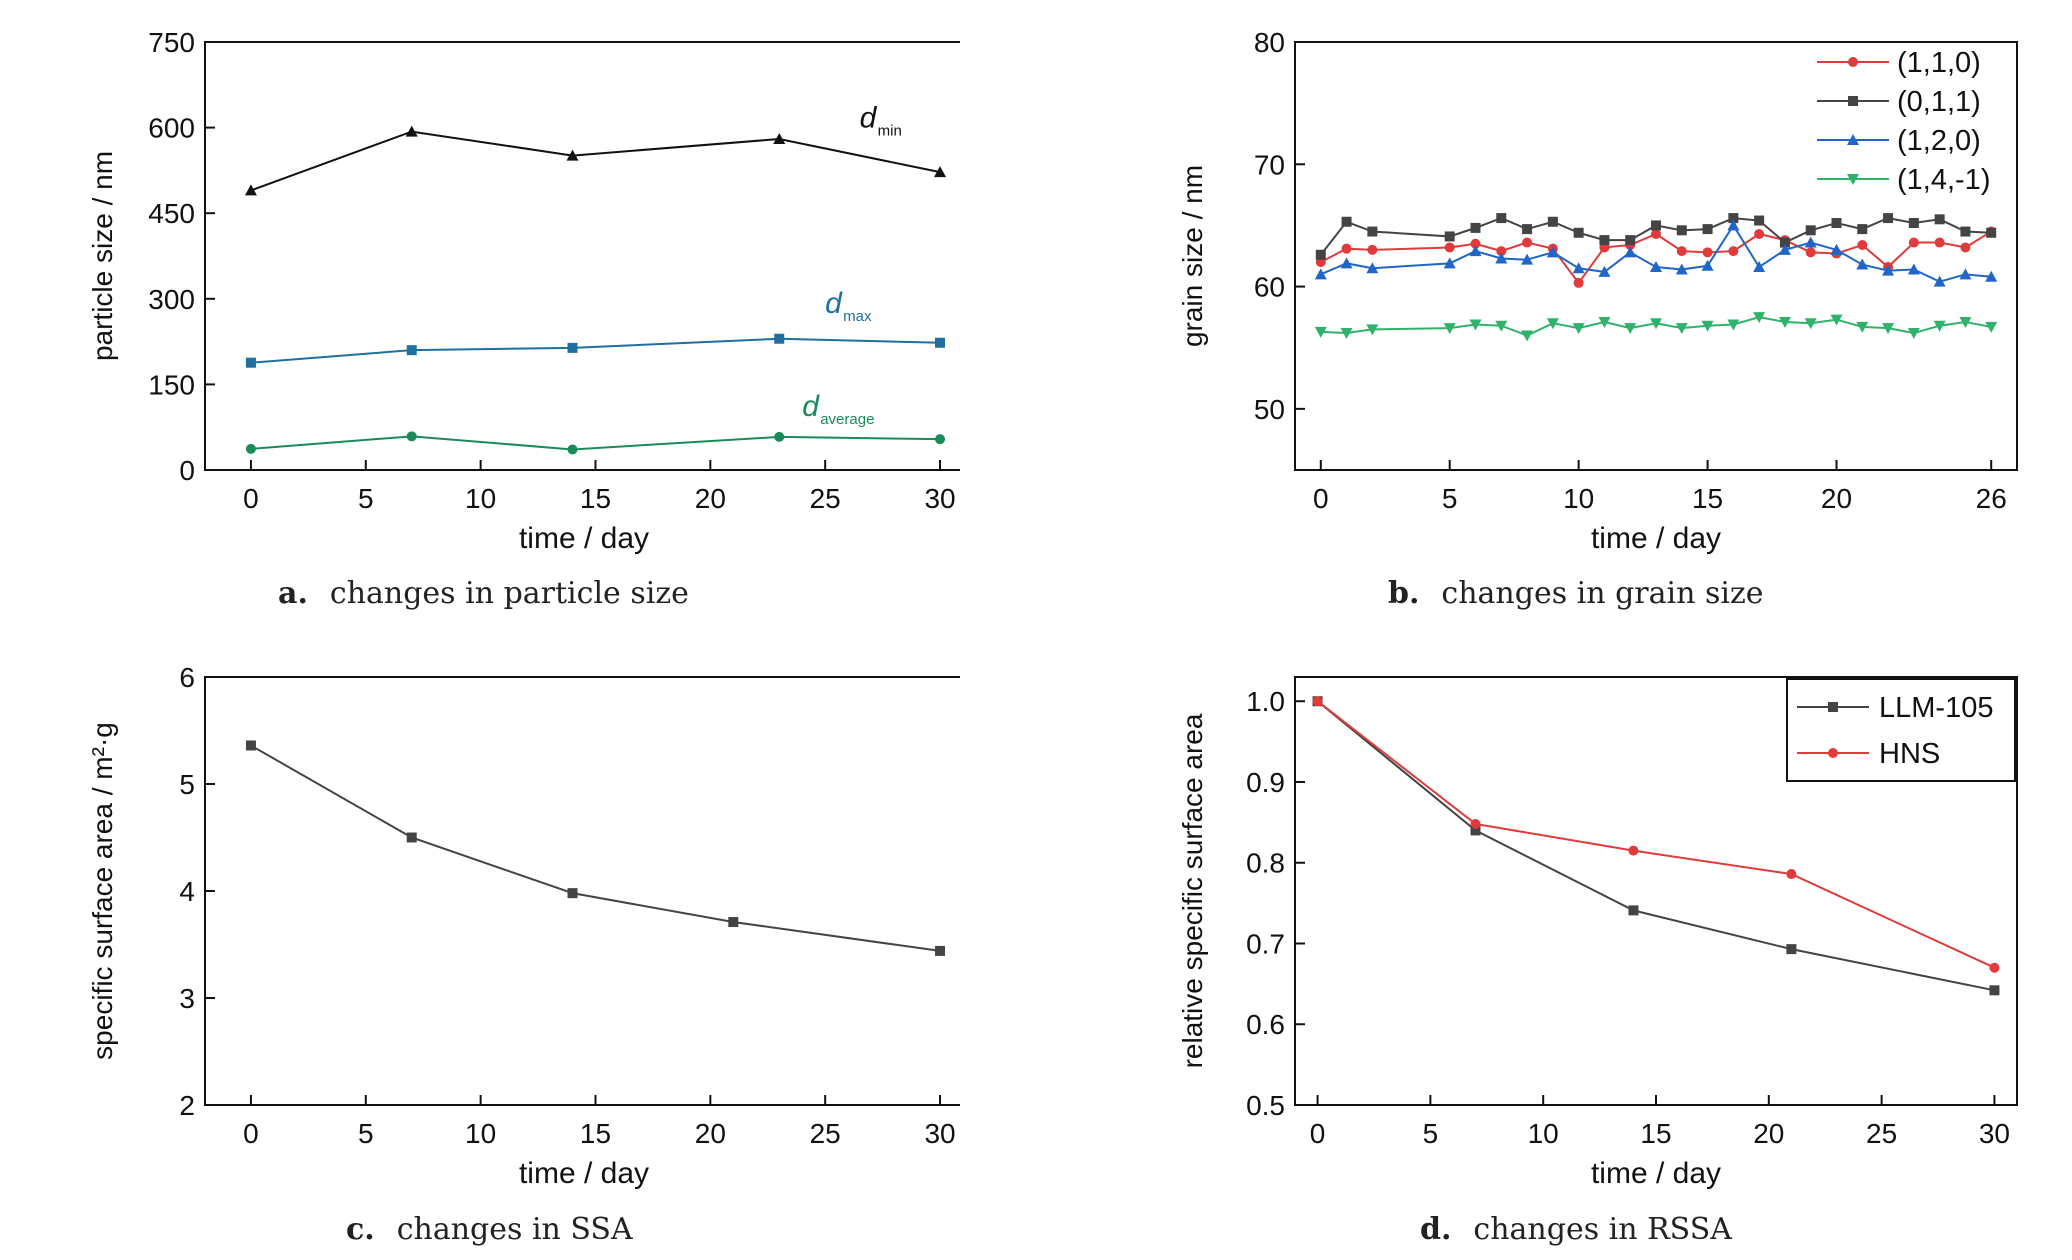  Describe the element at coordinates (187, 891) in the screenshot. I see `y-tick-label: 4` at that location.